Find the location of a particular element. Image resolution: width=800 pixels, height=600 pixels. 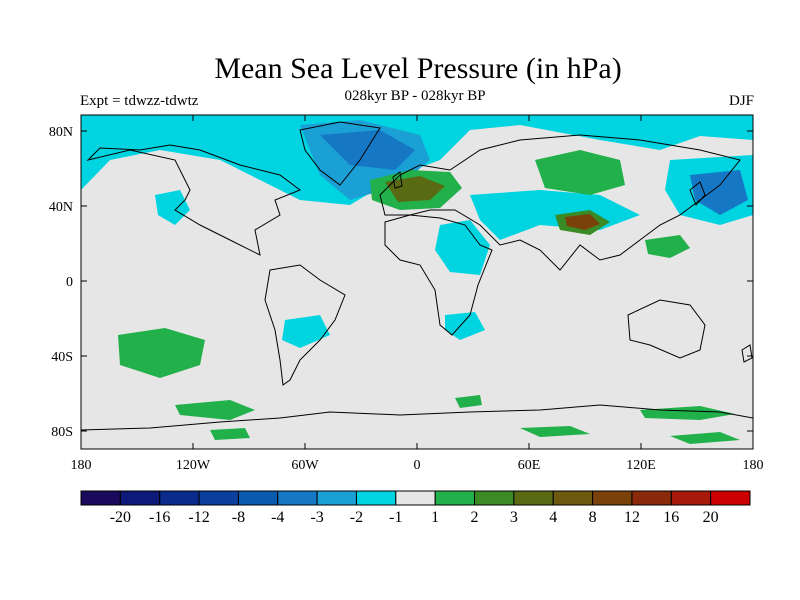

anomaly-region-north-pacific-core is located at coordinates (719, 192).